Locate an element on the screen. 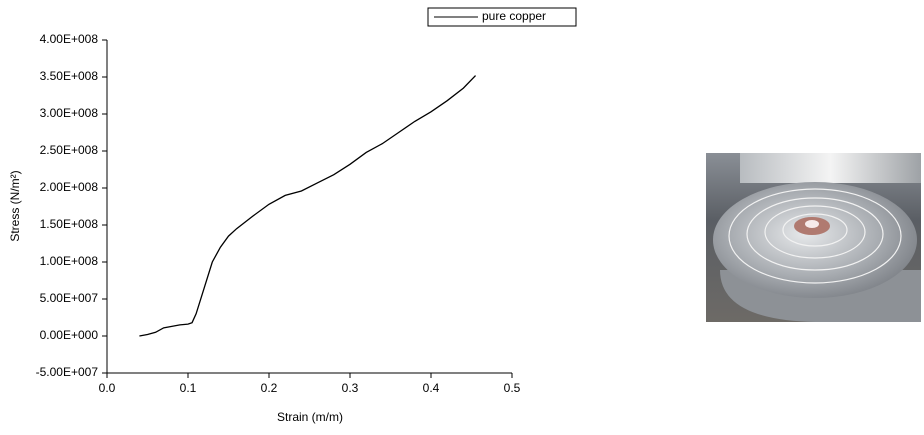 The width and height of the screenshot is (924, 435). photo is located at coordinates (813, 237).